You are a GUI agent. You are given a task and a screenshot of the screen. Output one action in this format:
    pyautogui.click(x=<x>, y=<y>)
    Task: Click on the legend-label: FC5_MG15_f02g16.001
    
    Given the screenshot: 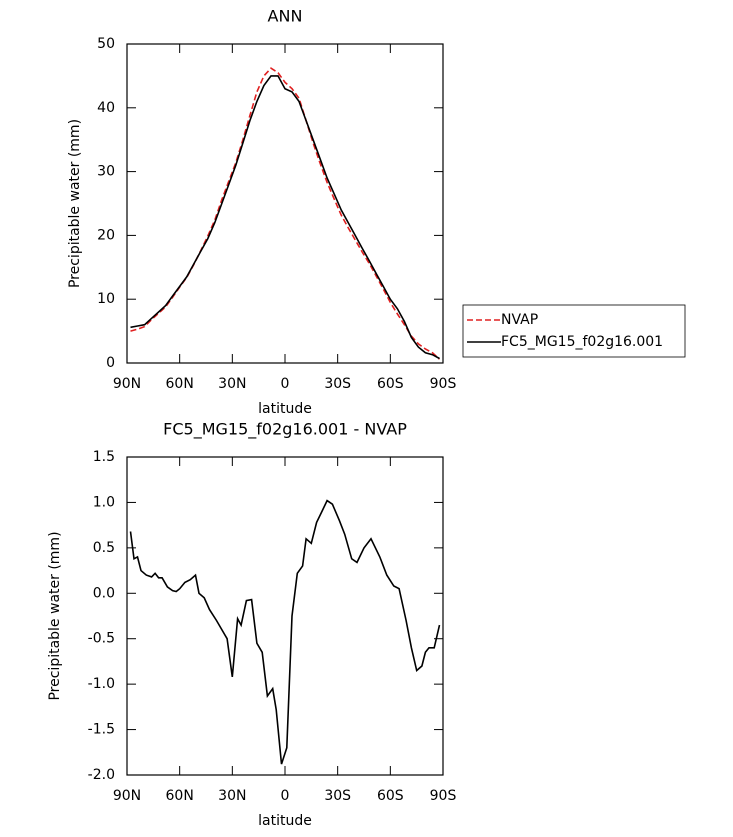 What is the action you would take?
    pyautogui.click(x=582, y=342)
    